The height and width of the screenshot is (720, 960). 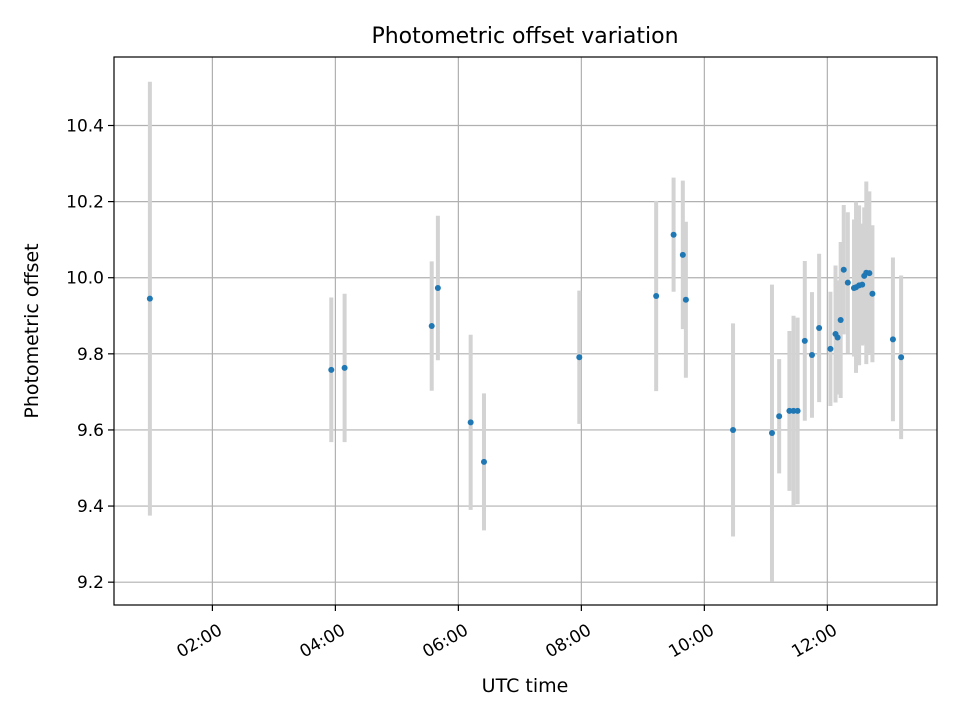 What do you see at coordinates (85, 203) in the screenshot?
I see `y-tick-label: 10.2` at bounding box center [85, 203].